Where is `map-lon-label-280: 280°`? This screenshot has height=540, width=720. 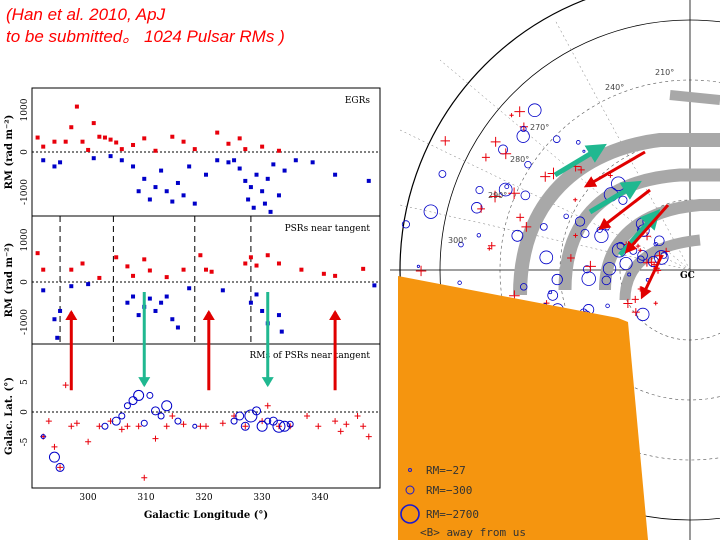
map-lon-label-280: 280° is located at coordinates (519, 159).